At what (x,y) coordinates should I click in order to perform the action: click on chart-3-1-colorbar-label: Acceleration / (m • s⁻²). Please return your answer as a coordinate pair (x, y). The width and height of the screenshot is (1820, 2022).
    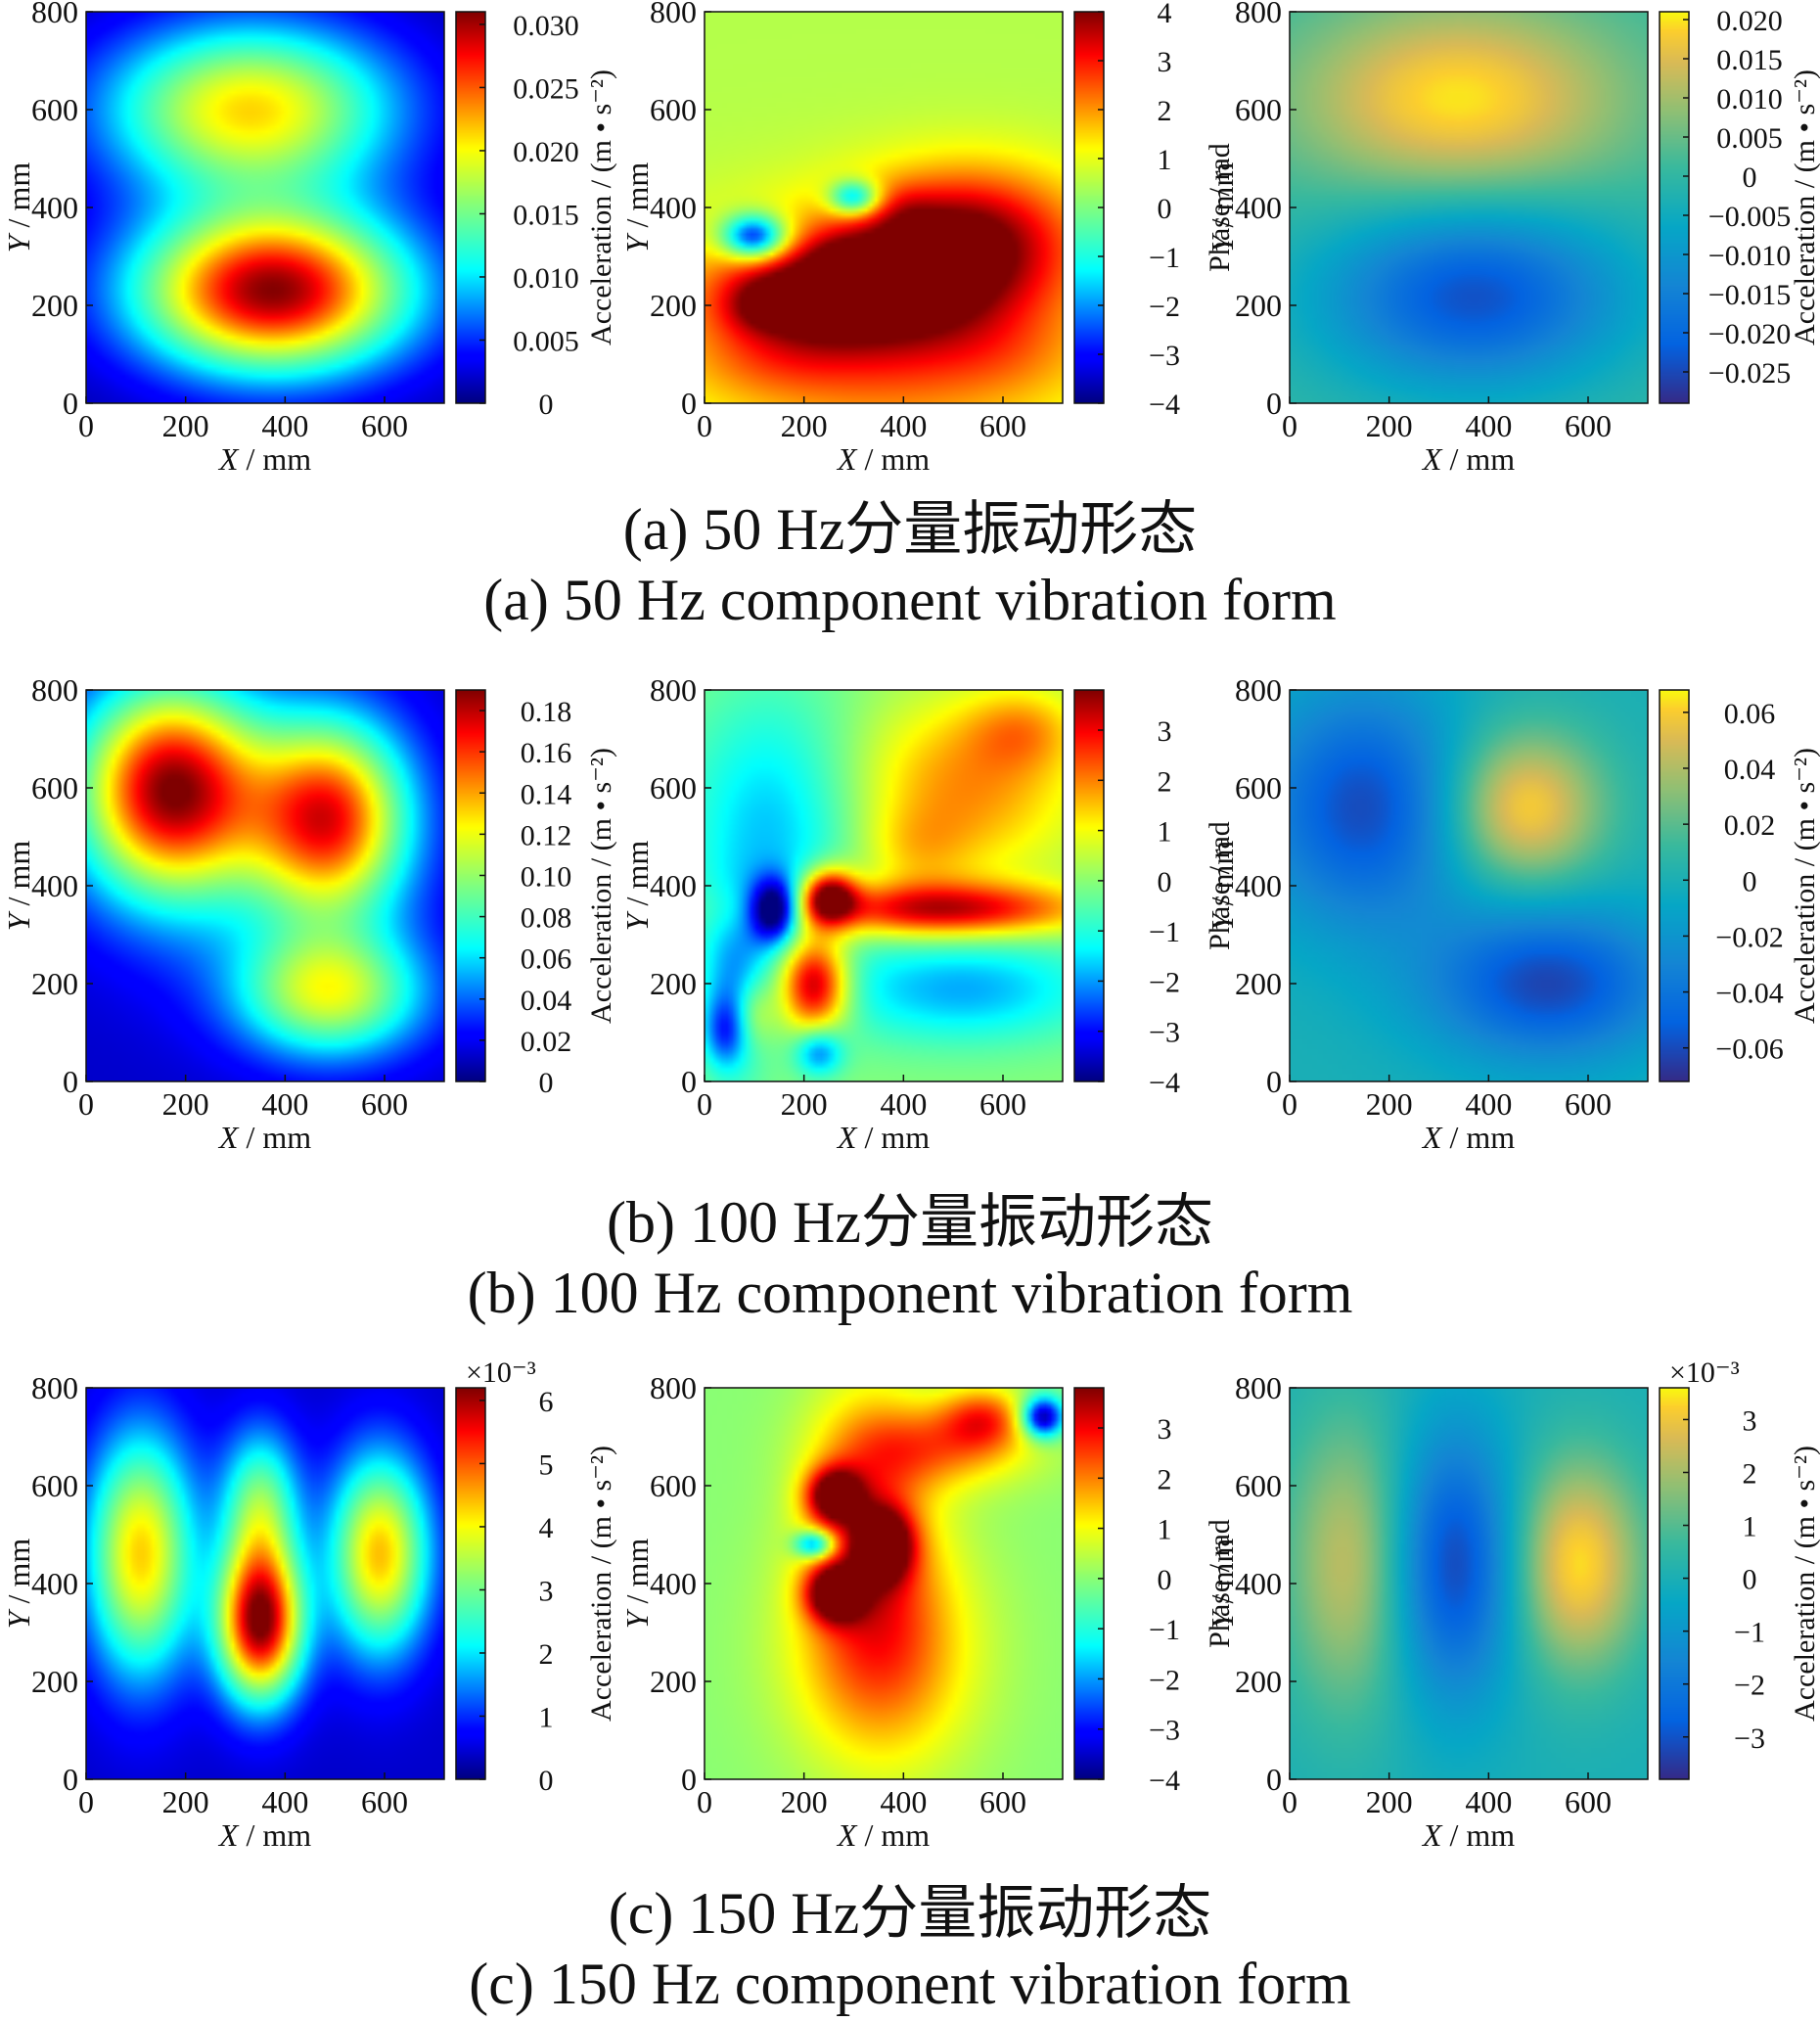
    Looking at the image, I should click on (601, 1584).